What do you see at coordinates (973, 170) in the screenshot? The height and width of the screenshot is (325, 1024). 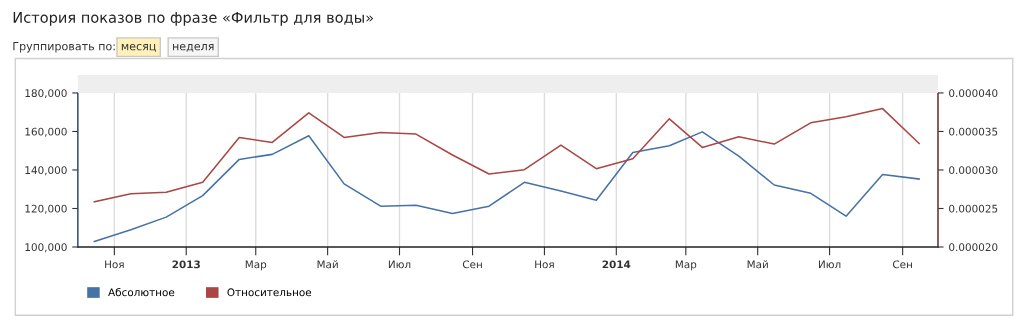 I see `y2-tick-label: 0.000030` at bounding box center [973, 170].